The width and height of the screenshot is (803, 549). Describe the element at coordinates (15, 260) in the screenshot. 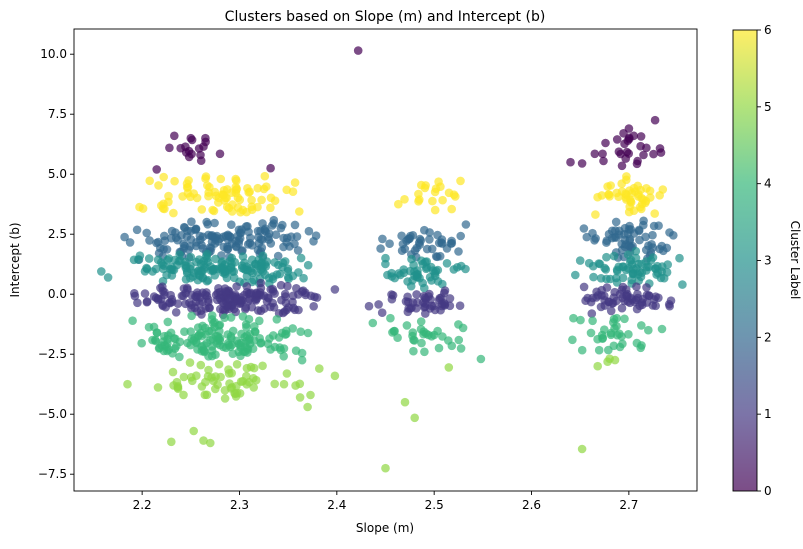

I see `y-axis-label: Intercept (b)` at that location.